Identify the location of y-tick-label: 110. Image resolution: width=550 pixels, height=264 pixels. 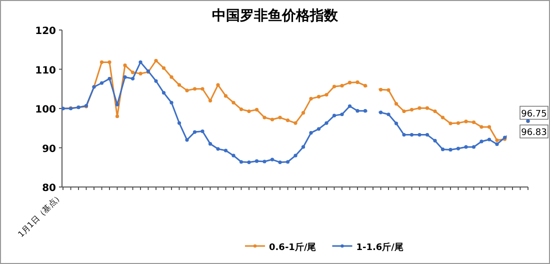
(45, 70).